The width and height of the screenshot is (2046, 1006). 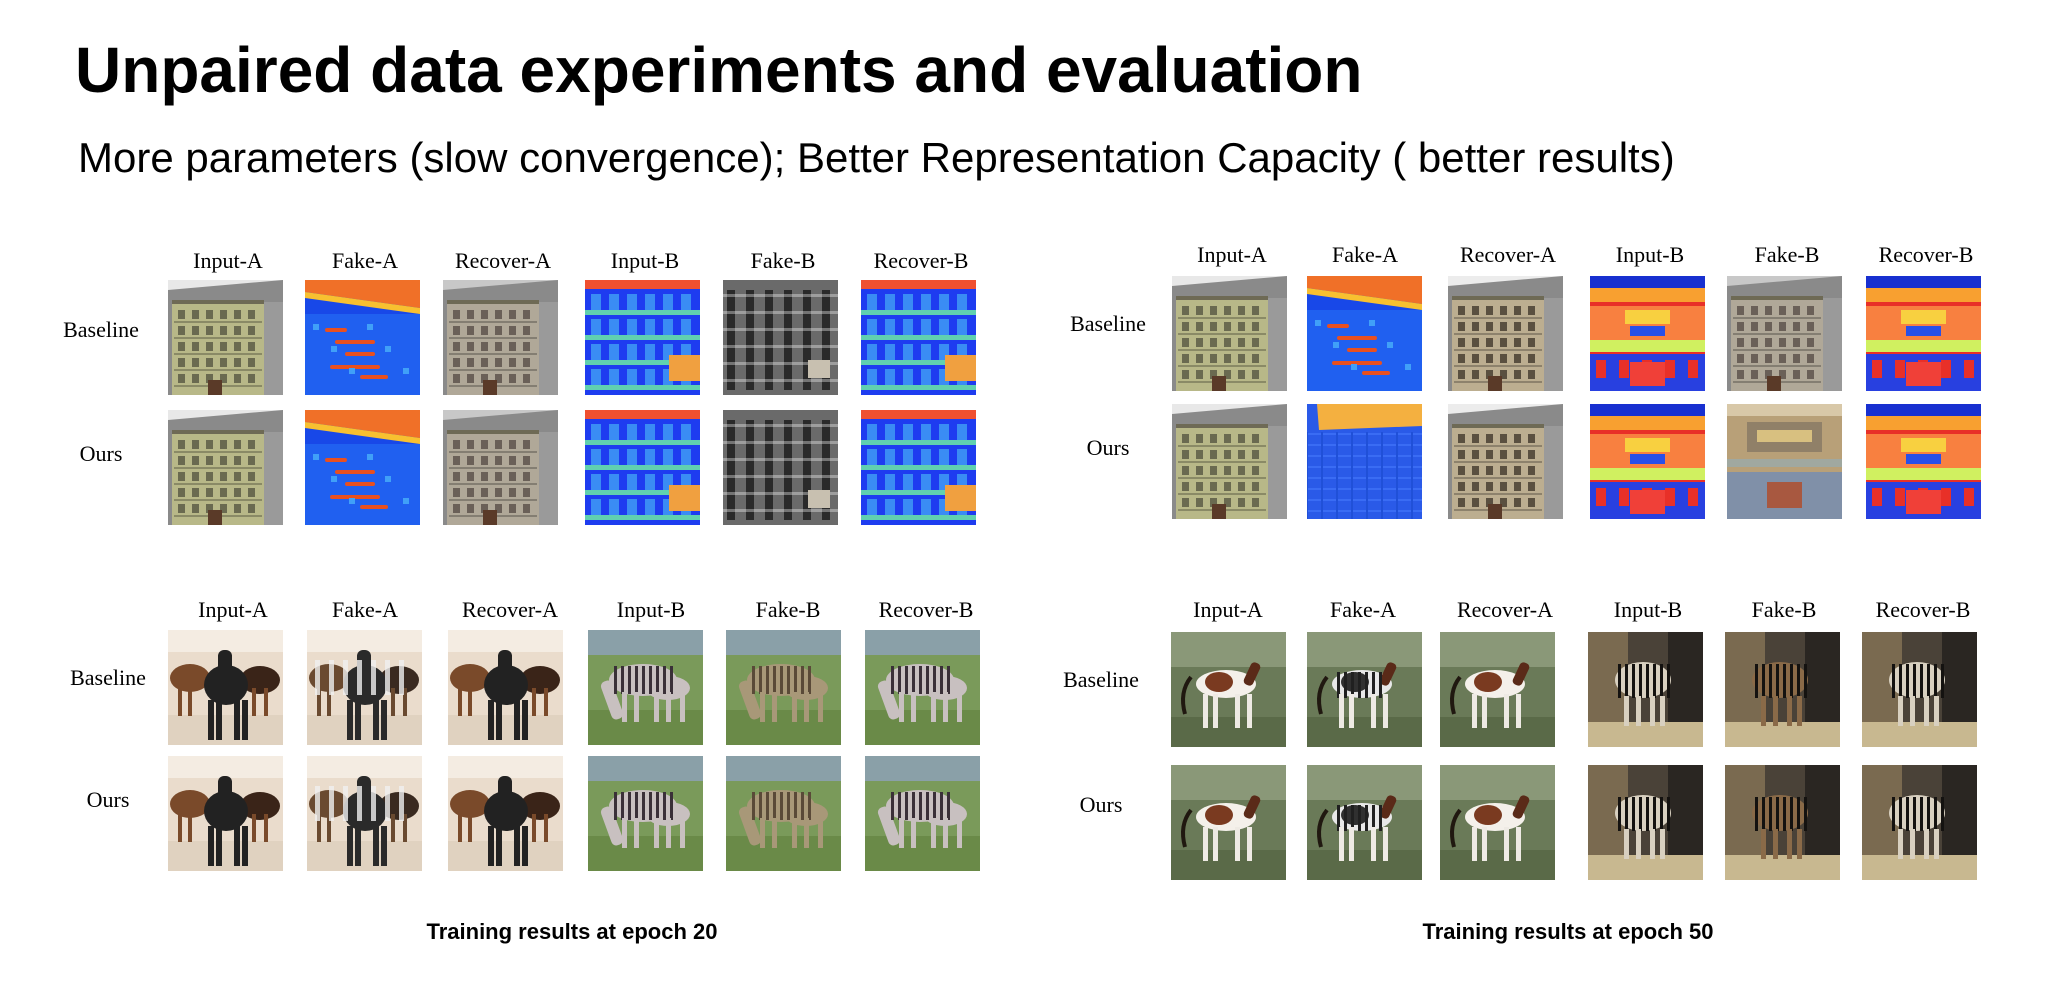 I want to click on slide-title: Unpaired data experiments and evaluation, so click(x=719, y=70).